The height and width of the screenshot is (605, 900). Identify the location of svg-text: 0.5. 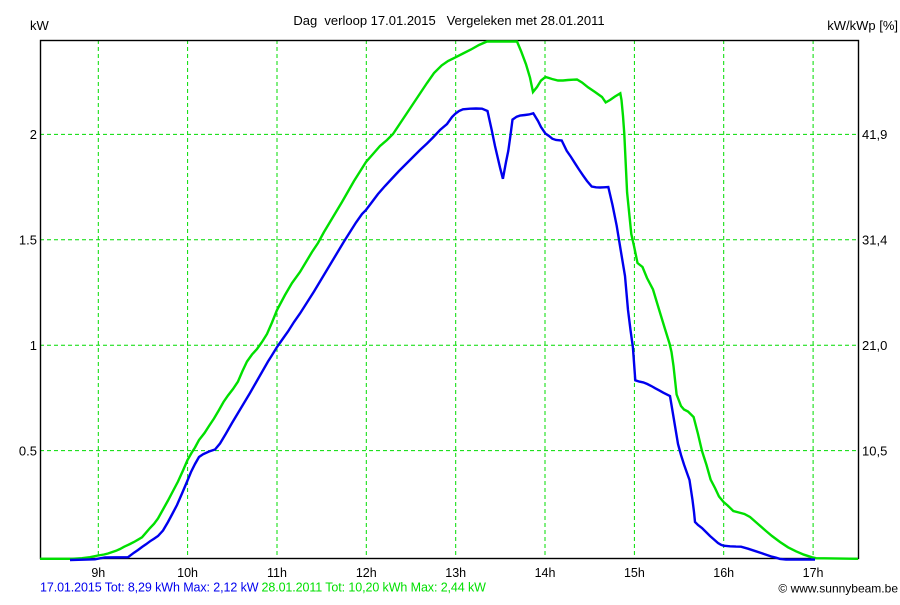
(28, 451).